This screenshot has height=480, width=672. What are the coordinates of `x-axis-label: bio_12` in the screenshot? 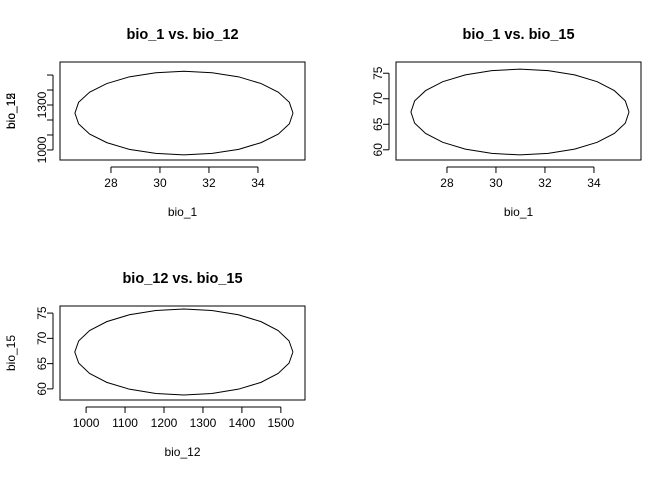 It's located at (182, 452).